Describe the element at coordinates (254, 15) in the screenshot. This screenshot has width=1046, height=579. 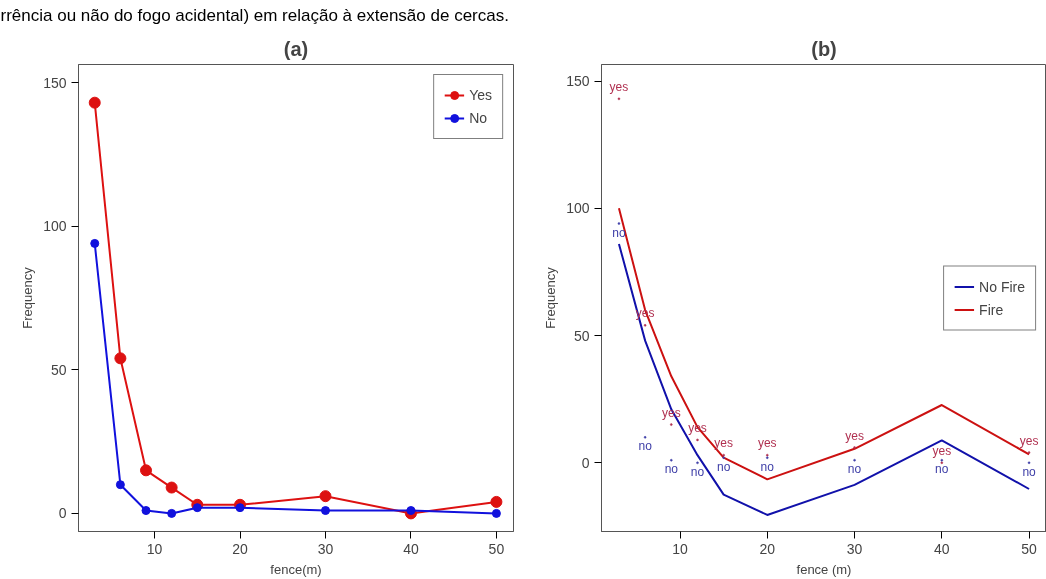
I see `text: rrência ou não do fogo acidental) em relação à extensão de cercas.` at that location.